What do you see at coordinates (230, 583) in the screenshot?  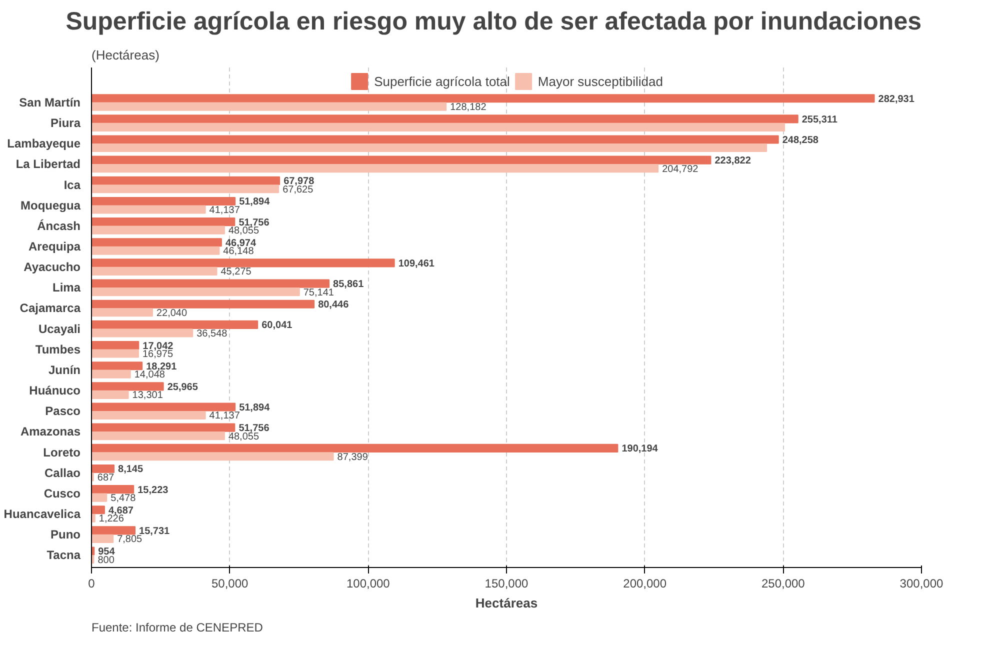 I see `x-tick-label: 50,000` at bounding box center [230, 583].